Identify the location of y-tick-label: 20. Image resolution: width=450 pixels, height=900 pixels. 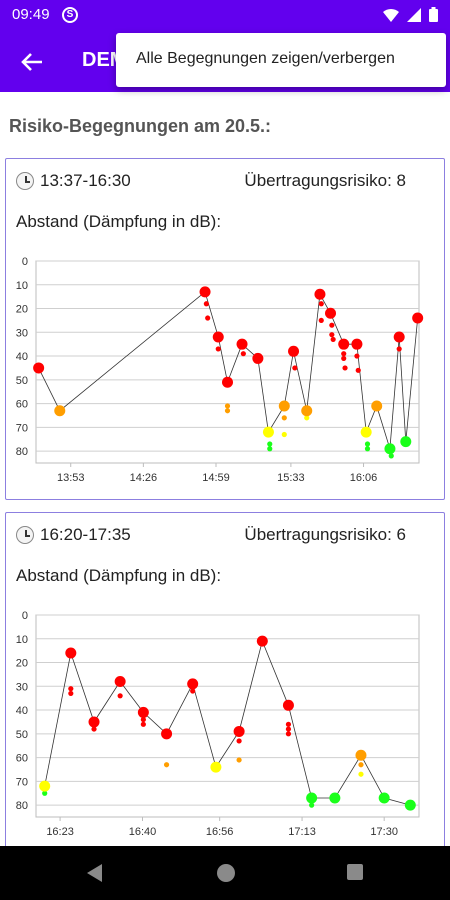
(22, 310).